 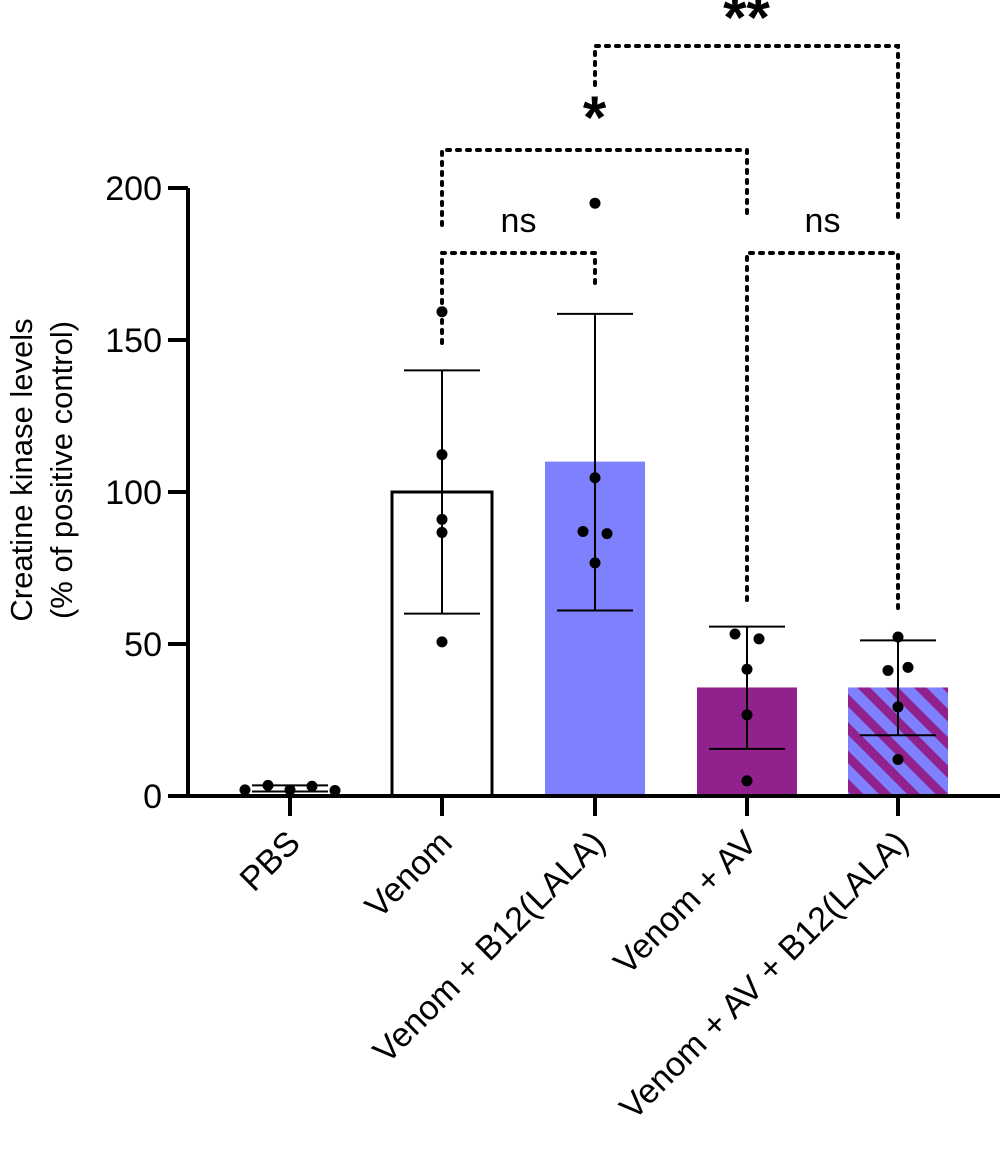 I want to click on x-tick-label-0: PBS, so click(x=270, y=861).